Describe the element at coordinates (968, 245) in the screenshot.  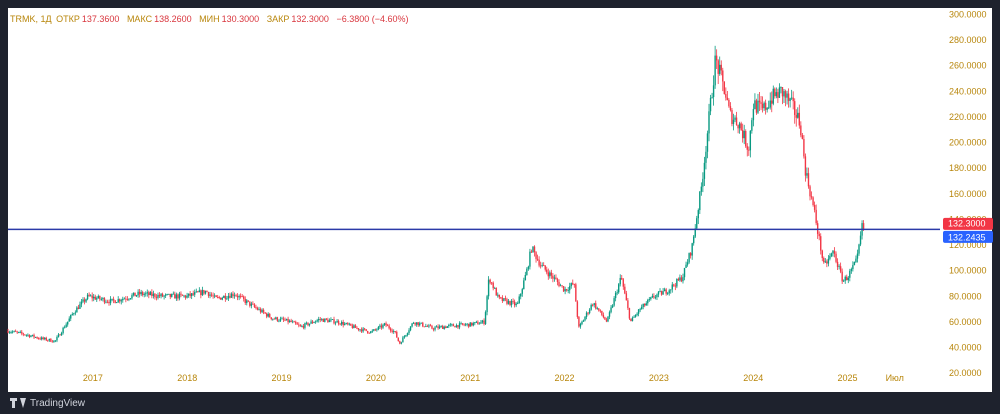
I see `y-tick-label: 120.0000` at that location.